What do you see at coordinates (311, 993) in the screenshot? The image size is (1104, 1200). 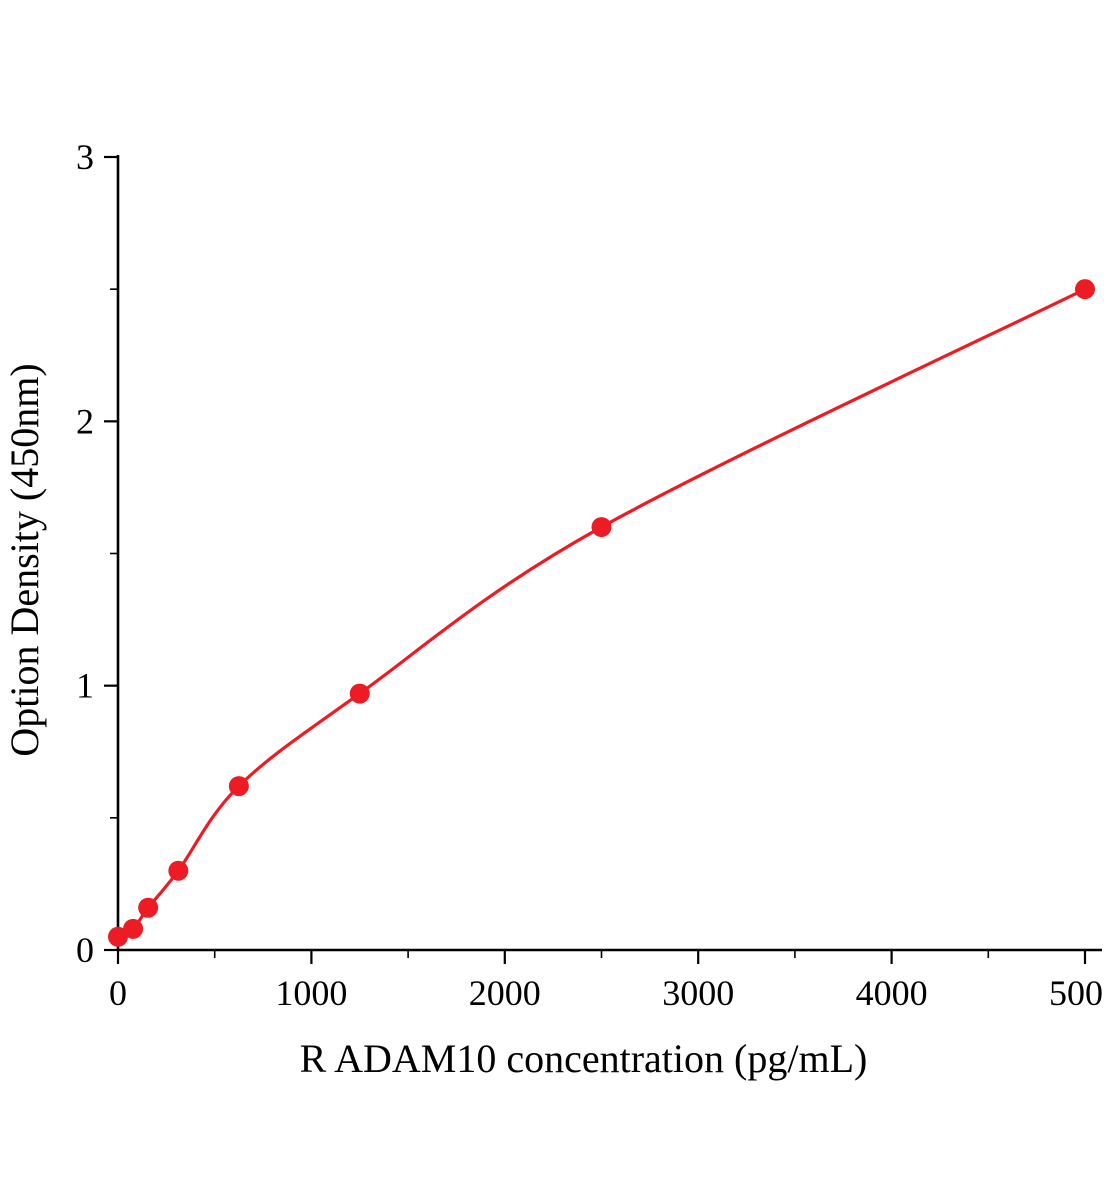 I see `x-axis-tick-label: 1000` at bounding box center [311, 993].